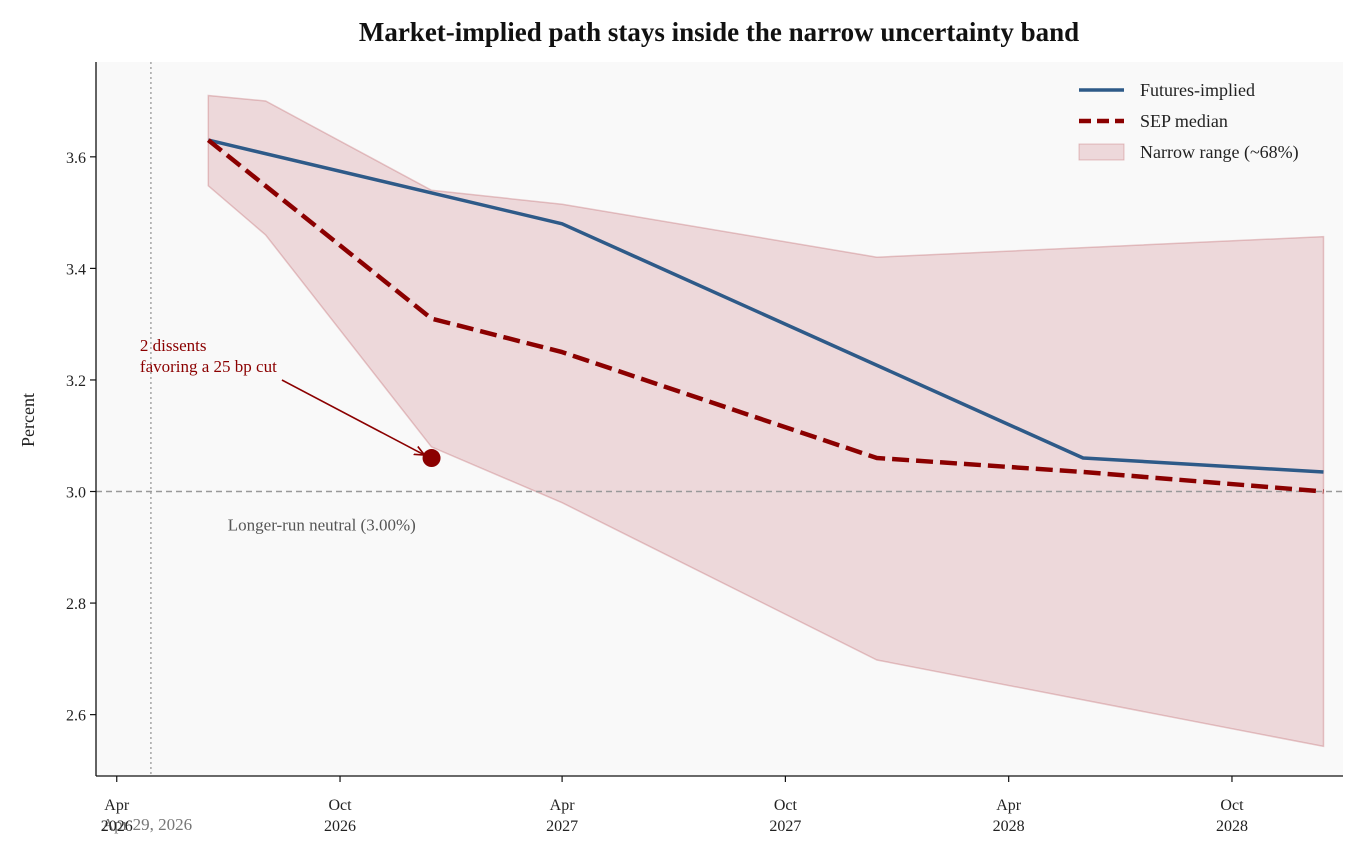 The width and height of the screenshot is (1363, 856). Describe the element at coordinates (76, 716) in the screenshot. I see `y-tick-label: 2.6` at that location.